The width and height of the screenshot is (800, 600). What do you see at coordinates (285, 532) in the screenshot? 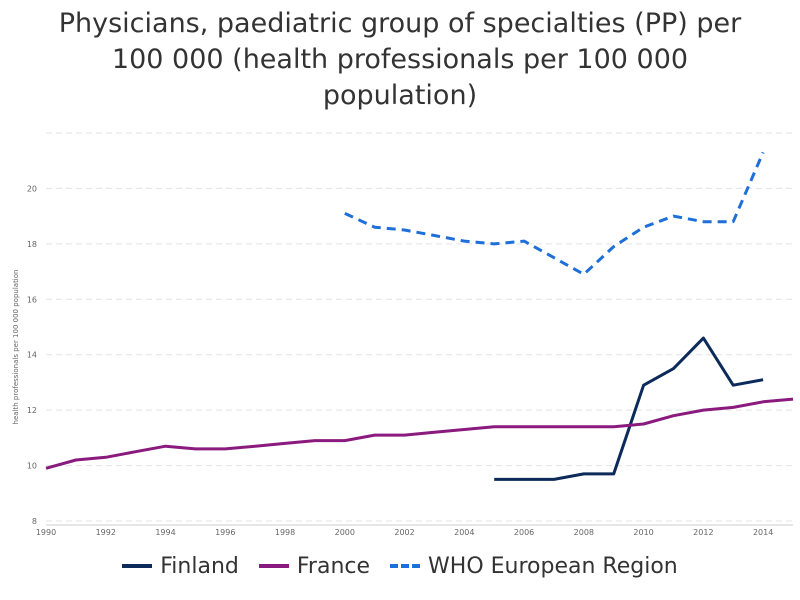
I see `x-tick-1998: 1998` at bounding box center [285, 532].